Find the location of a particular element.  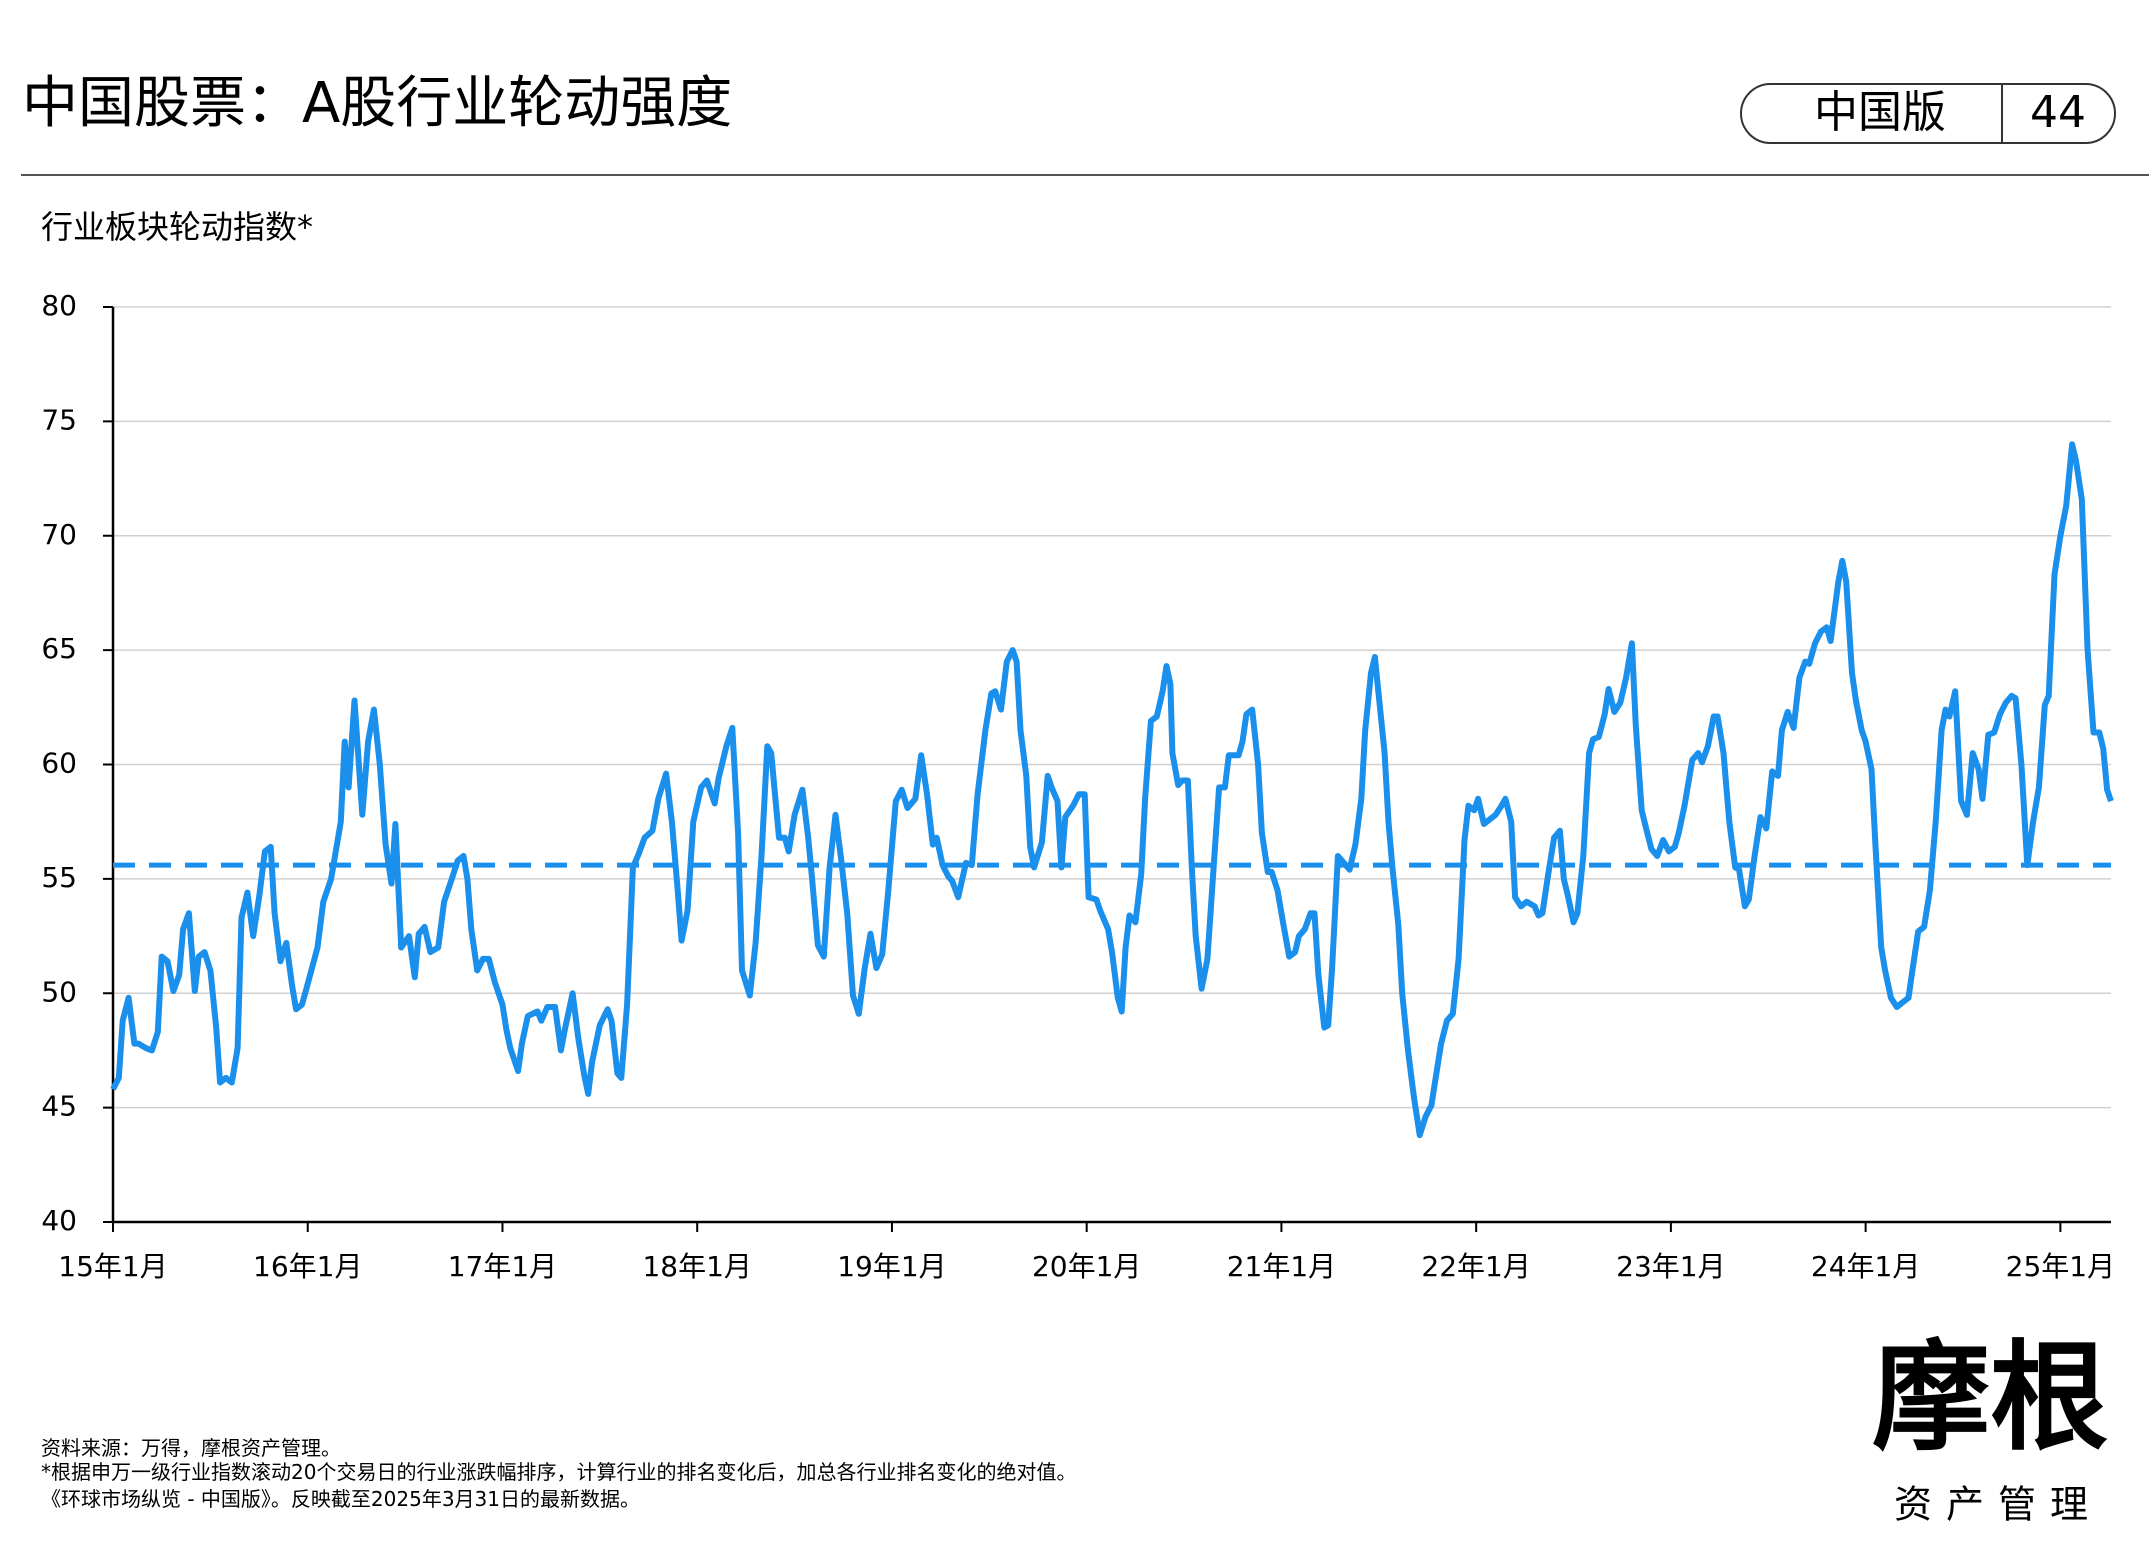

x-tick-label: 16年1月 is located at coordinates (307, 1266).